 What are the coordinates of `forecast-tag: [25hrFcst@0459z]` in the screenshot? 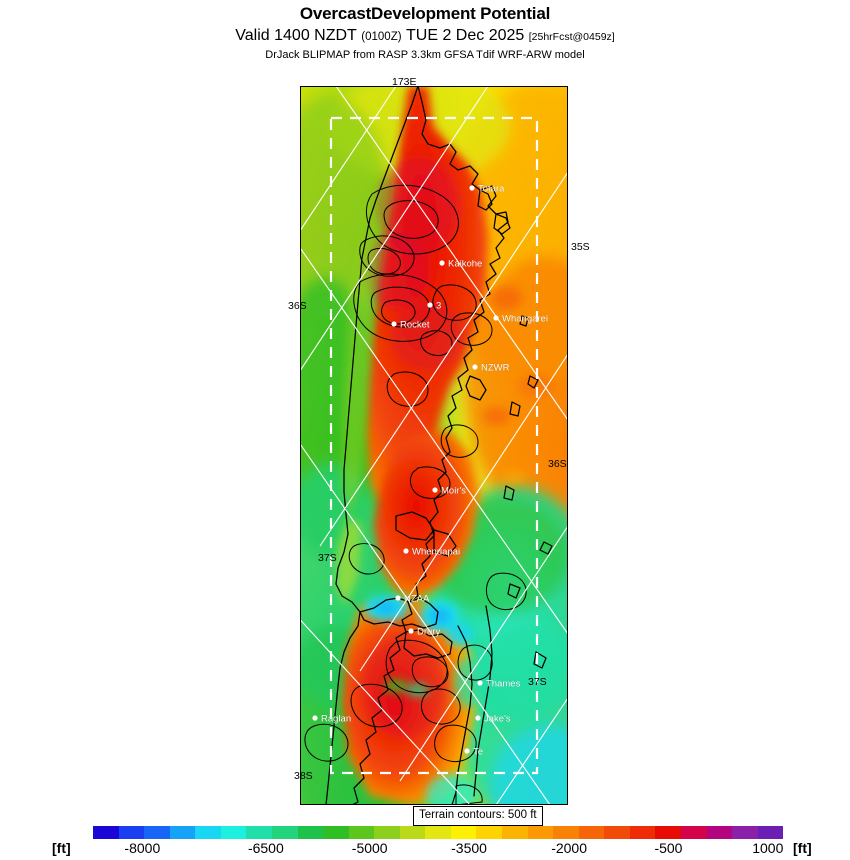 It's located at (571, 37).